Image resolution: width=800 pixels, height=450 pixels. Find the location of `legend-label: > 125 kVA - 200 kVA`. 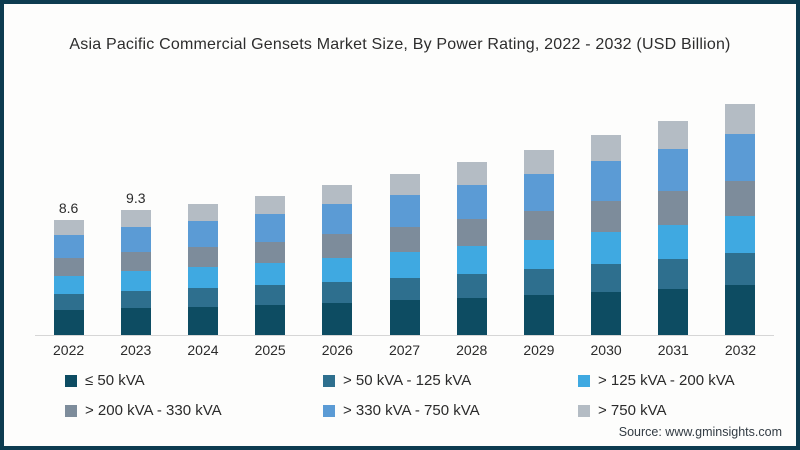

legend-label: > 125 kVA - 200 kVA is located at coordinates (666, 380).